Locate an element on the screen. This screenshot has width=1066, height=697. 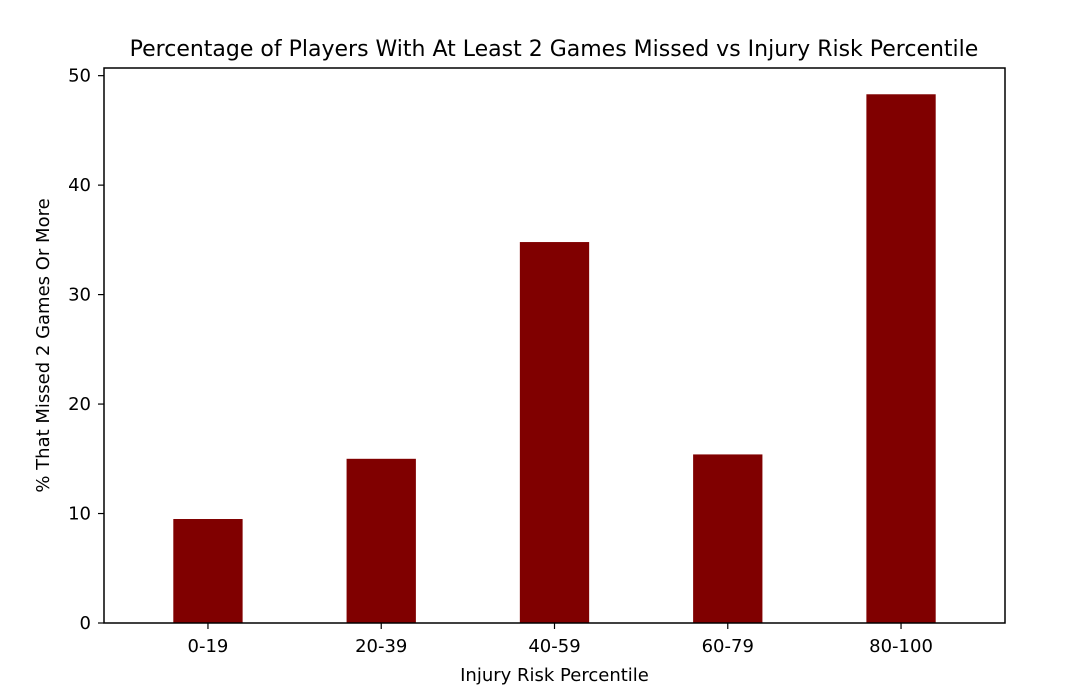
x-tick-label: 20-39 is located at coordinates (381, 646).